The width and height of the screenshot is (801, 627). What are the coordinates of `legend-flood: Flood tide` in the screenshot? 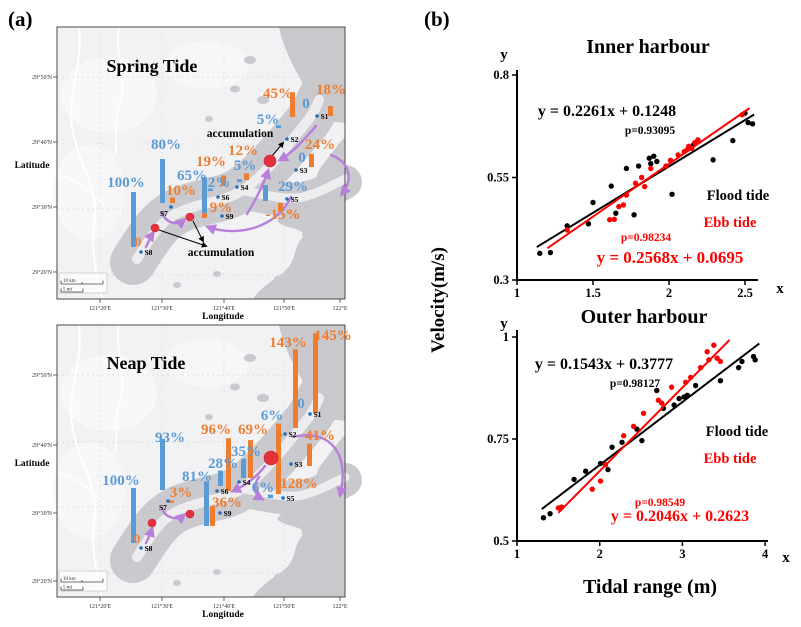 It's located at (738, 196).